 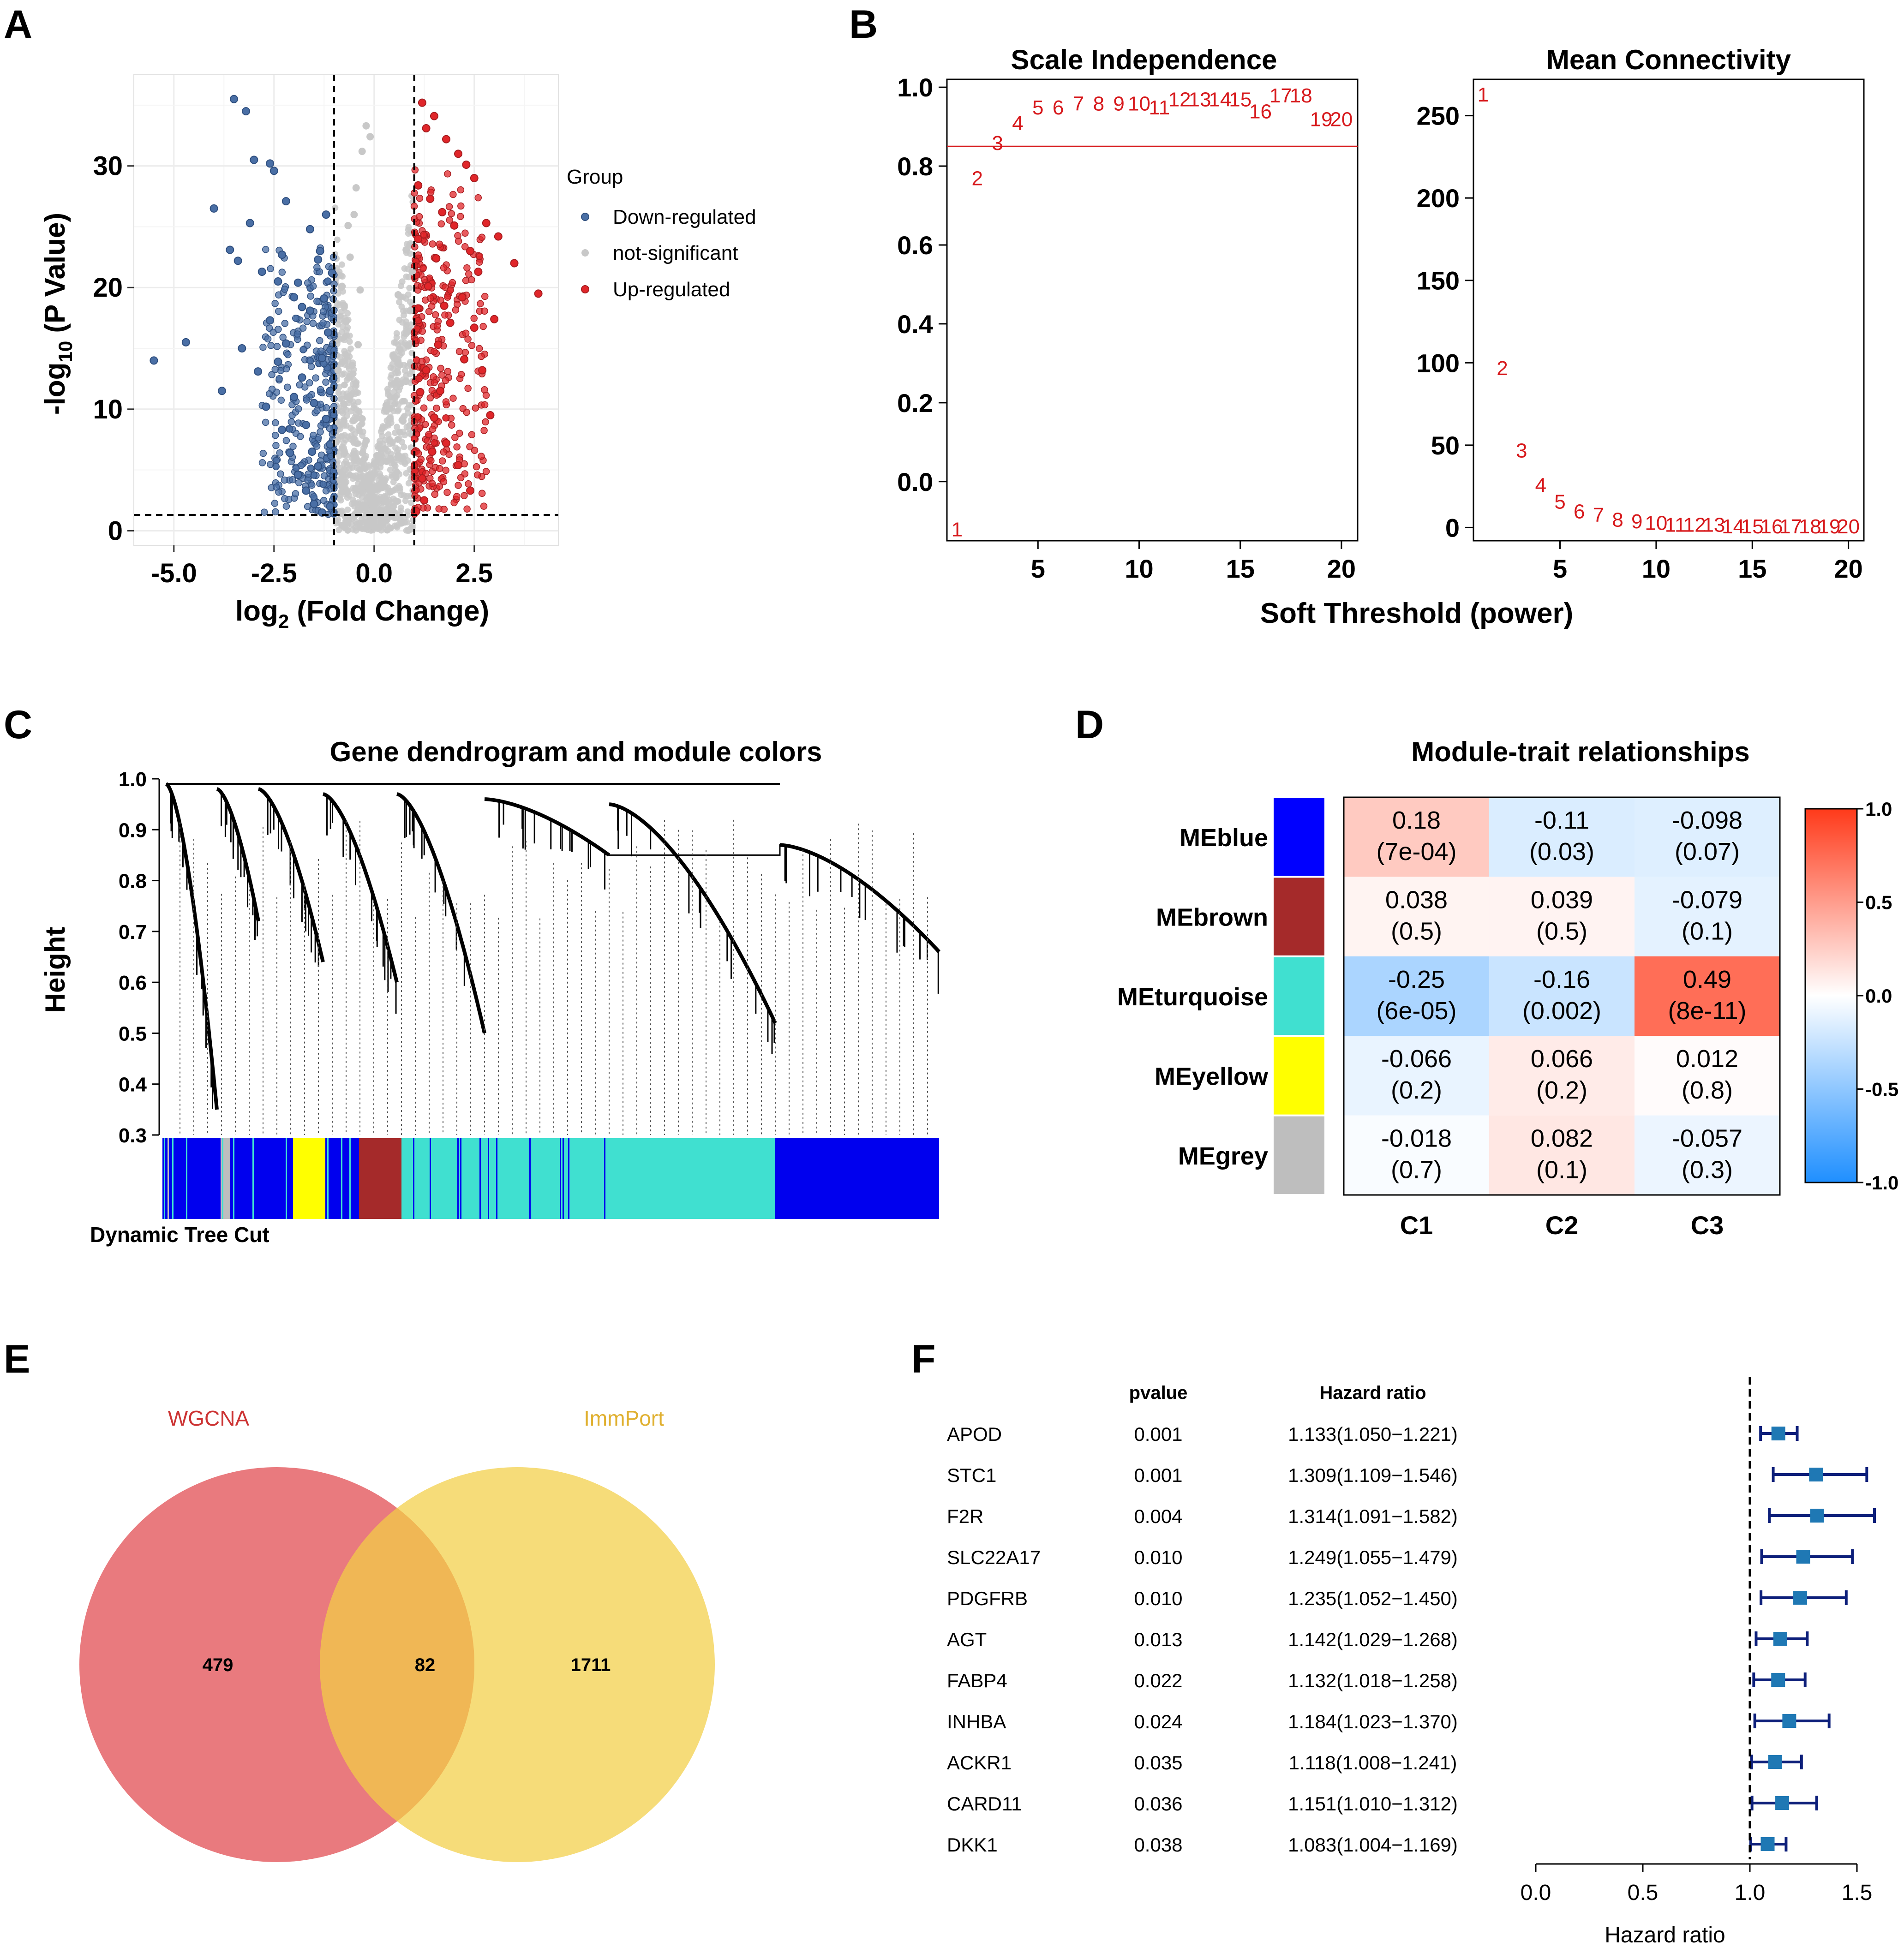 What do you see at coordinates (133, 1033) in the screenshot?
I see `y-tick-label: 0.5` at bounding box center [133, 1033].